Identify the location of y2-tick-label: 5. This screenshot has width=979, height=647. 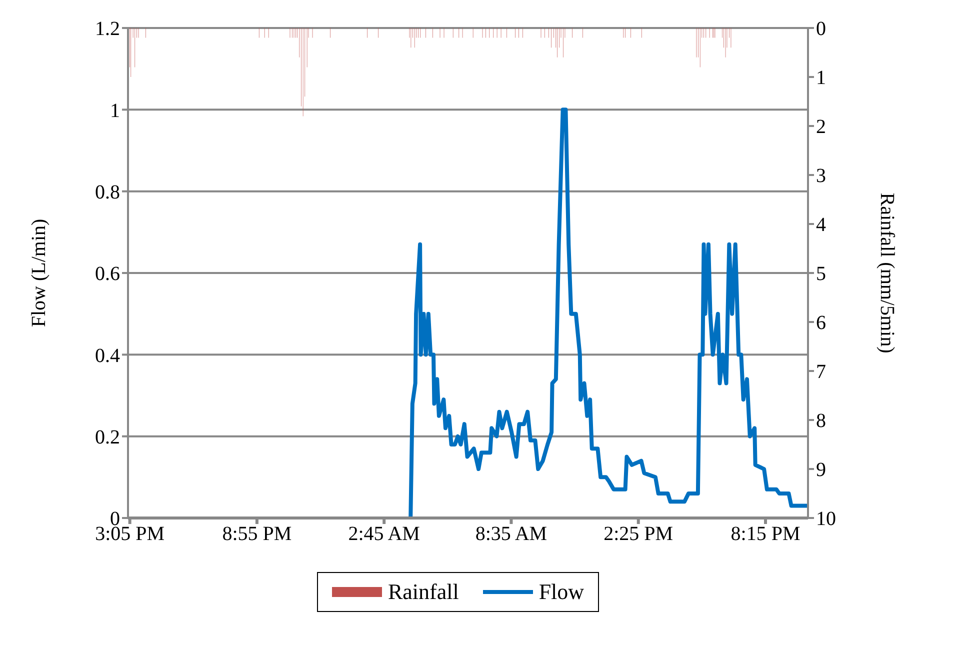
(821, 274).